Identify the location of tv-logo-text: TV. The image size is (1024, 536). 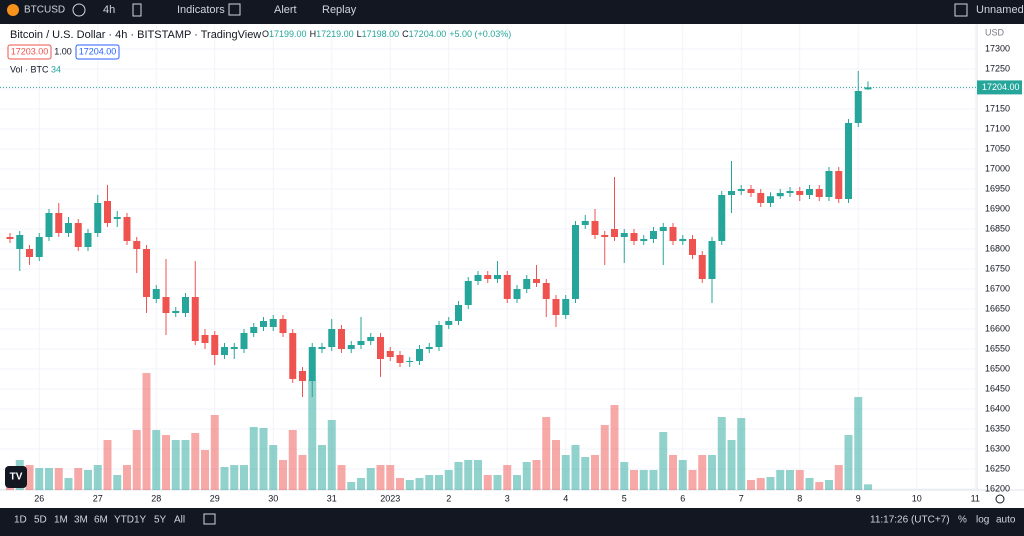
(16, 477).